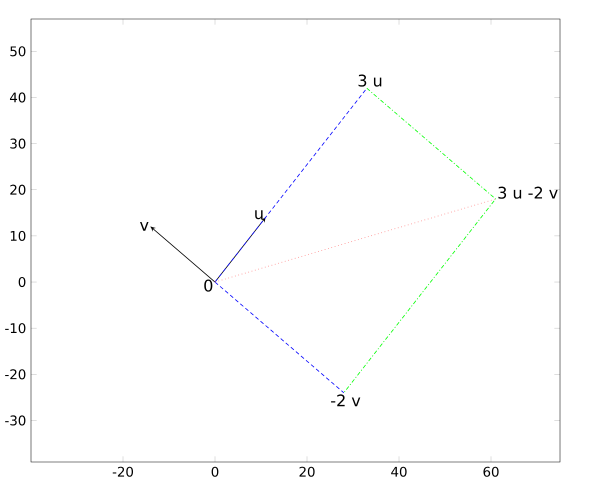 This screenshot has width=600, height=500. Describe the element at coordinates (345, 400) in the screenshot. I see `annotation: -2 v` at that location.